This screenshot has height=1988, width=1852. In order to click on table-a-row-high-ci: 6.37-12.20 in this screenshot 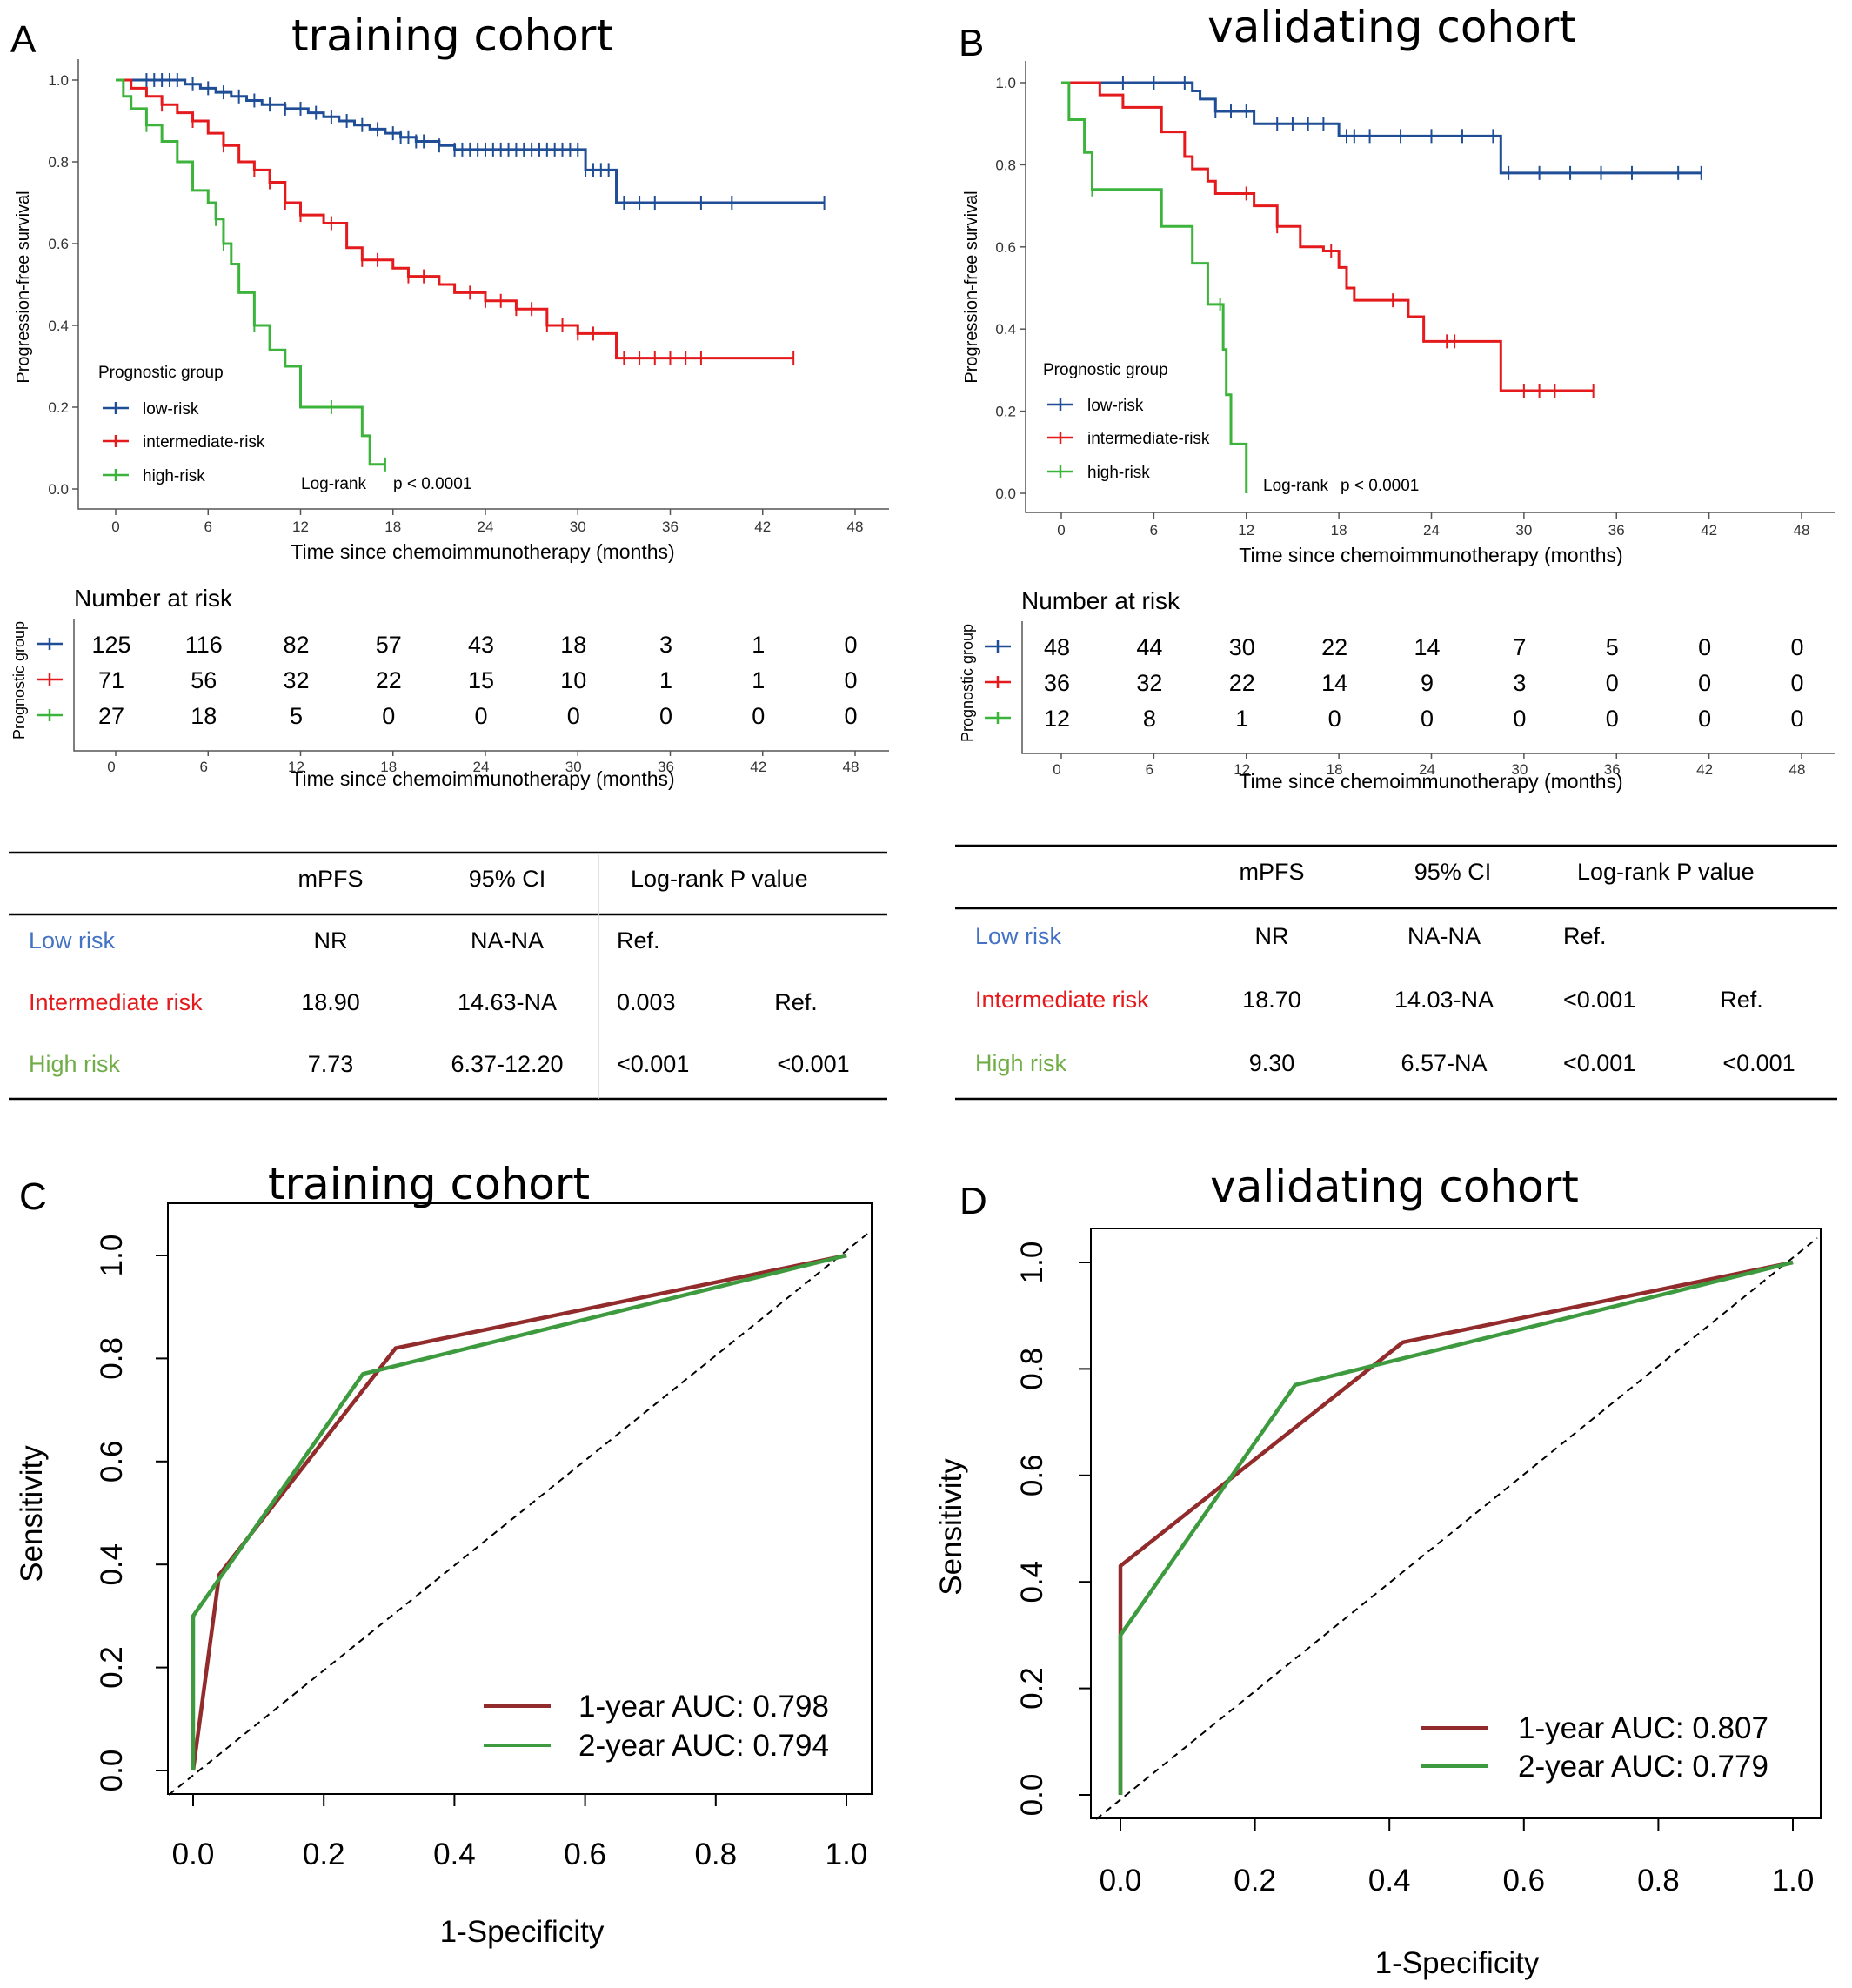, I will do `click(507, 1064)`.